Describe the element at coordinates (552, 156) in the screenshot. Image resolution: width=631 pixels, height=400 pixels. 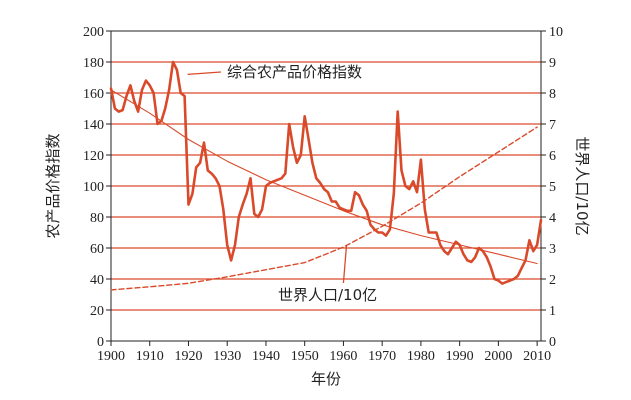
I see `y-tick-label-right: 6` at that location.